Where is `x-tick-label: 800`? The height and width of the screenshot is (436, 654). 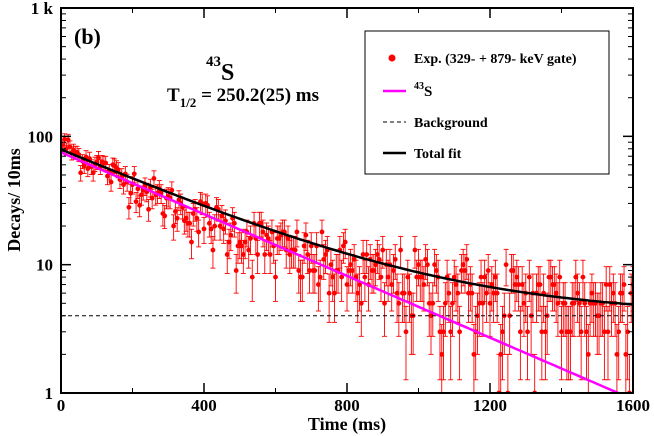 x-tick-label: 800 is located at coordinates (347, 405).